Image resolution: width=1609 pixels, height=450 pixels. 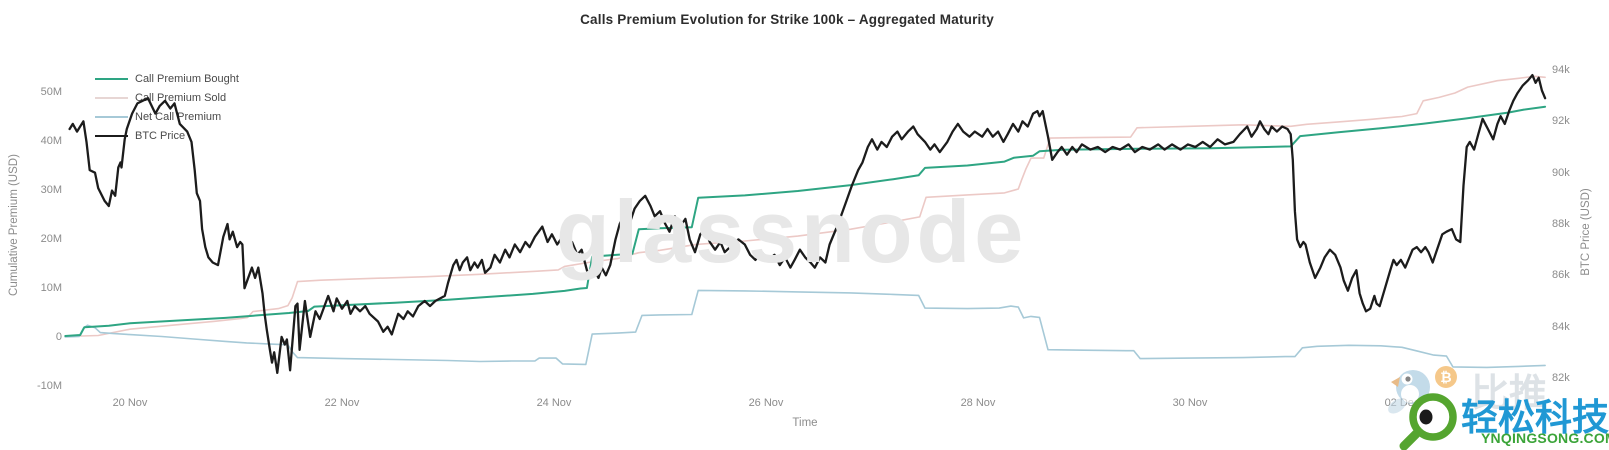 I want to click on legend-item-call-premium-bought: Call Premium Bought, so click(x=167, y=78).